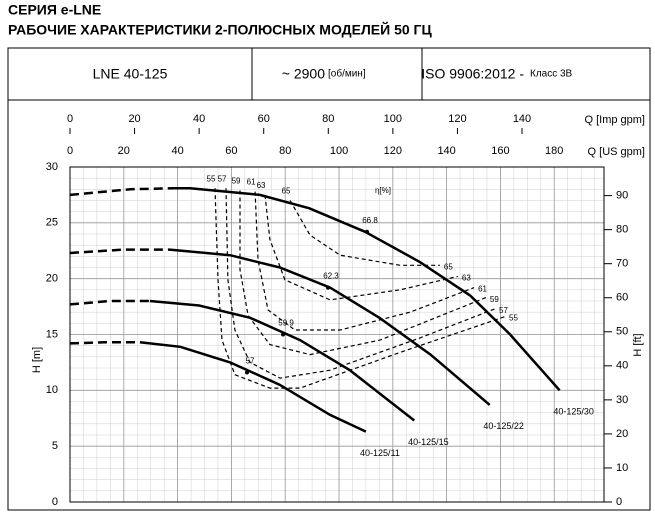  I want to click on y2-tick-label: 50, so click(622, 332).